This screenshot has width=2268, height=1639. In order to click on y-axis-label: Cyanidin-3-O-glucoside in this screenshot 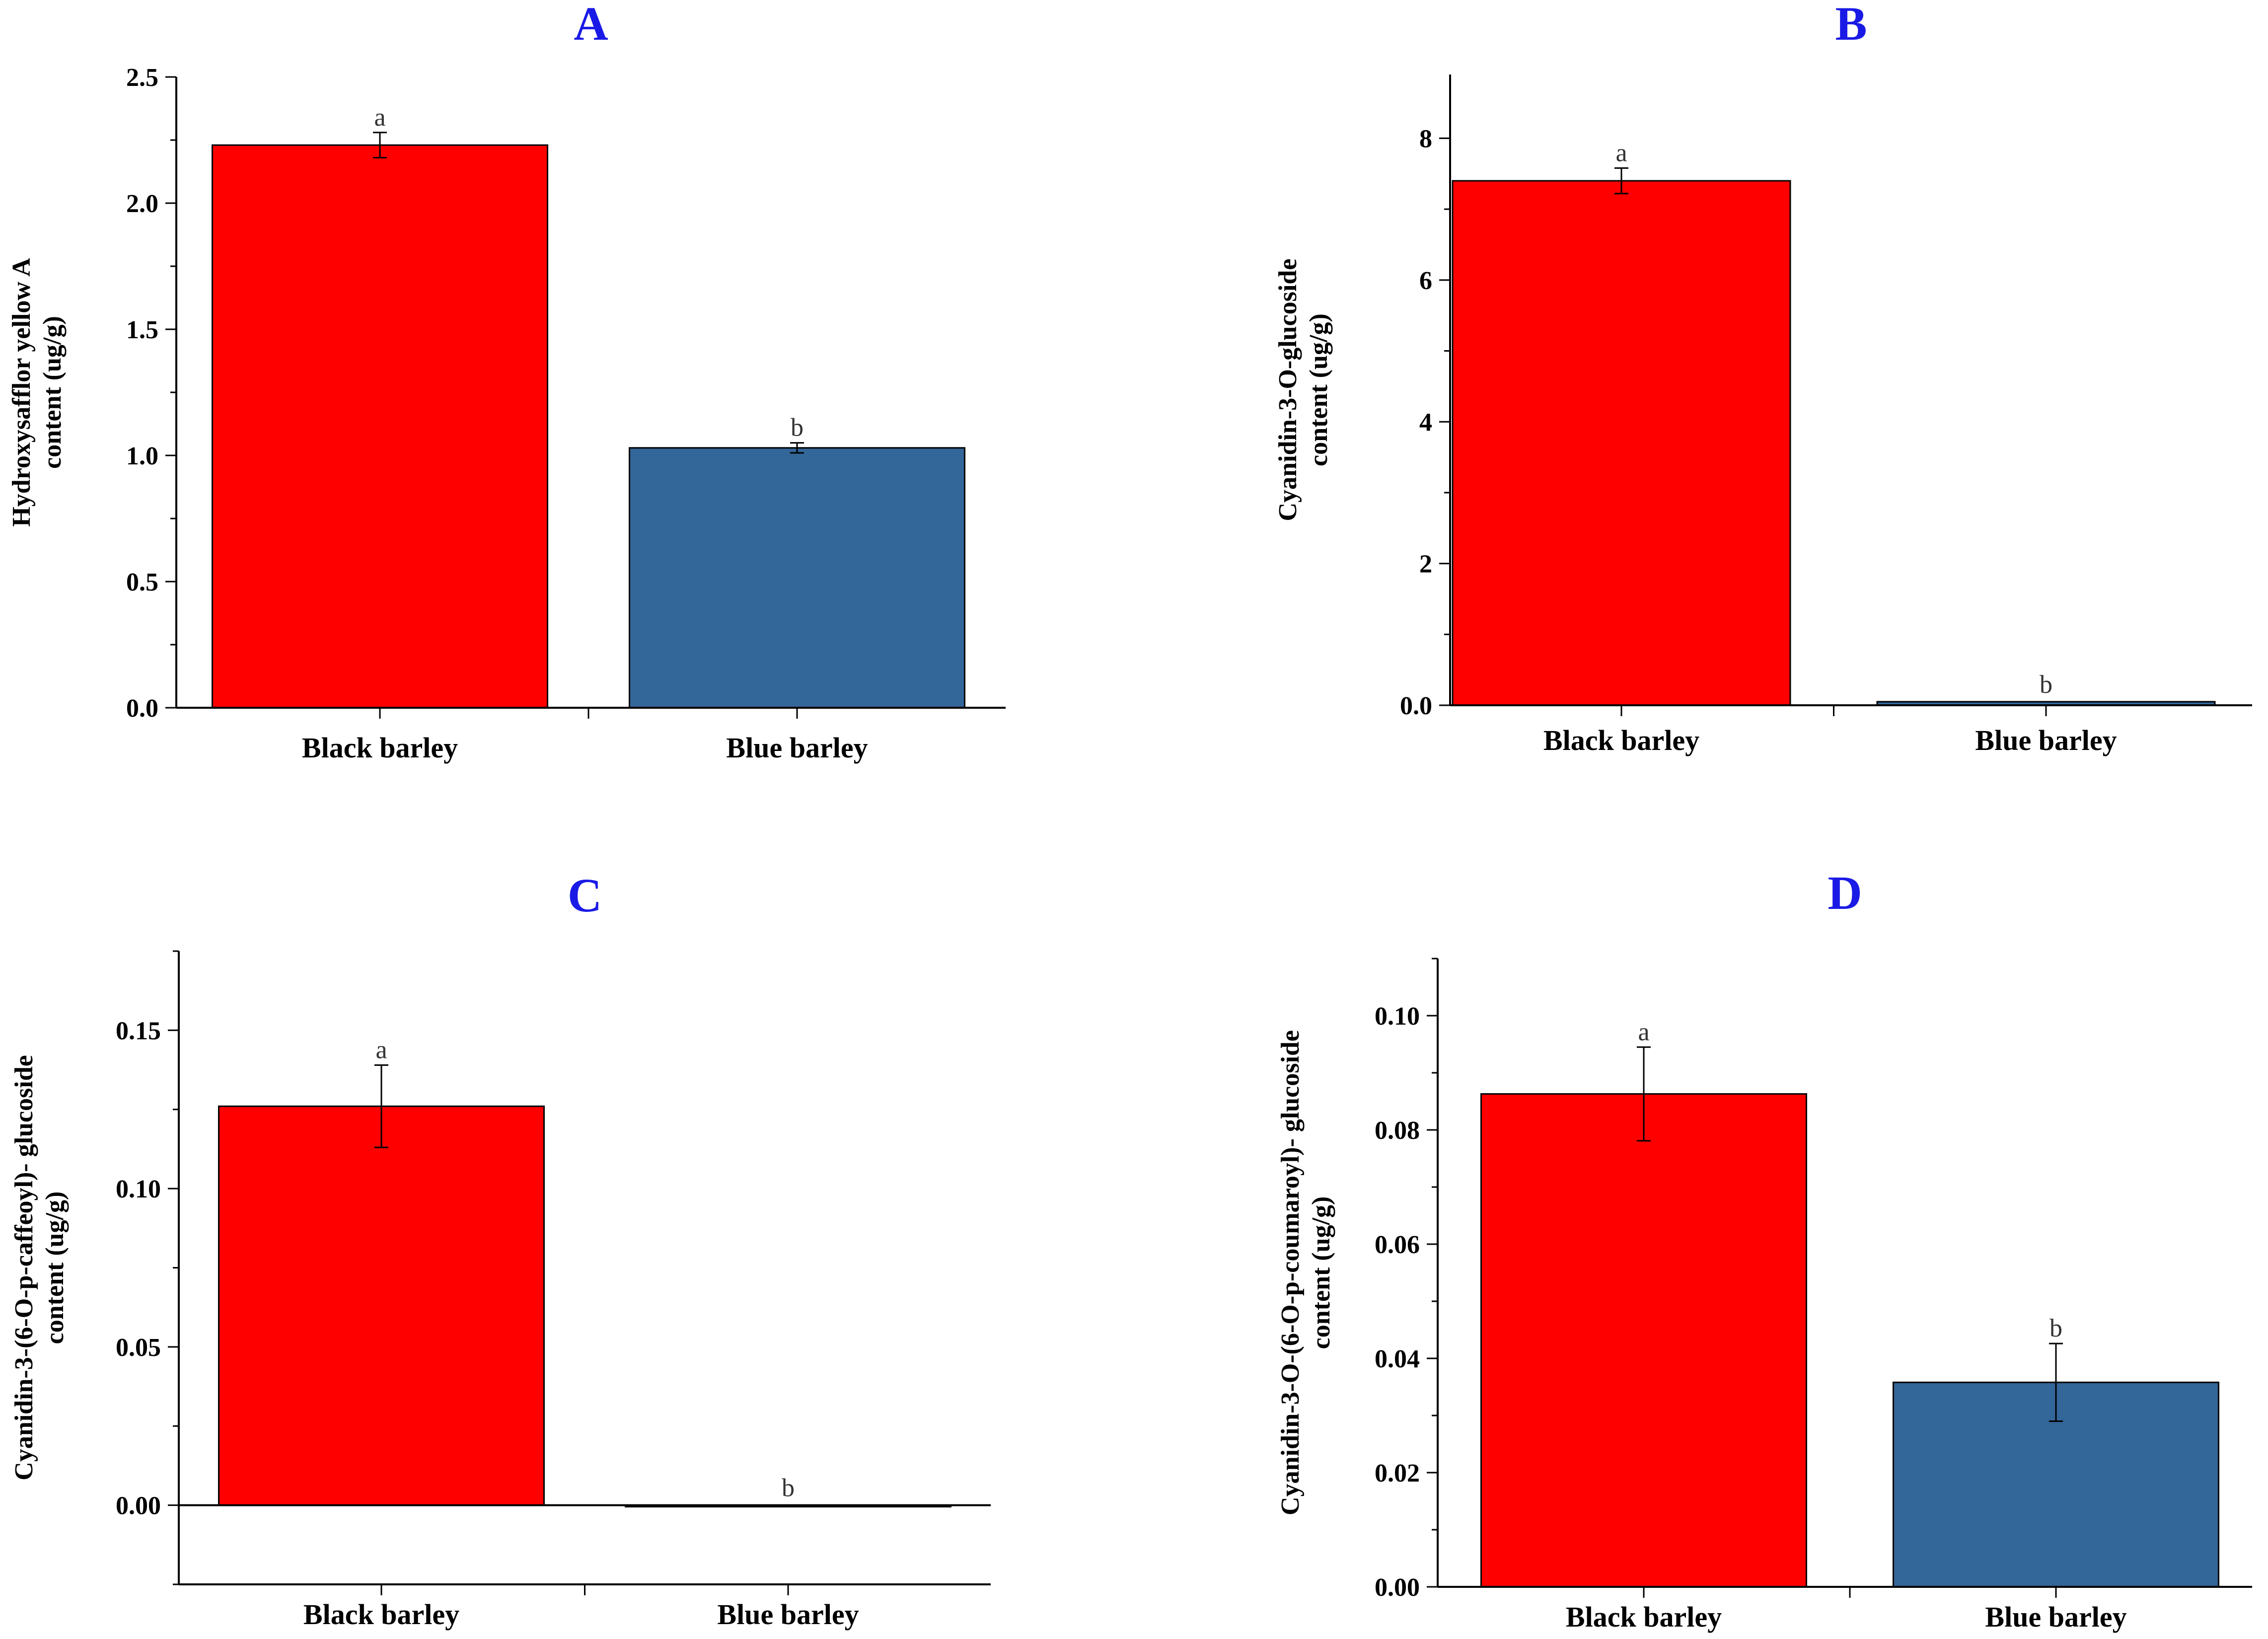, I will do `click(1288, 390)`.